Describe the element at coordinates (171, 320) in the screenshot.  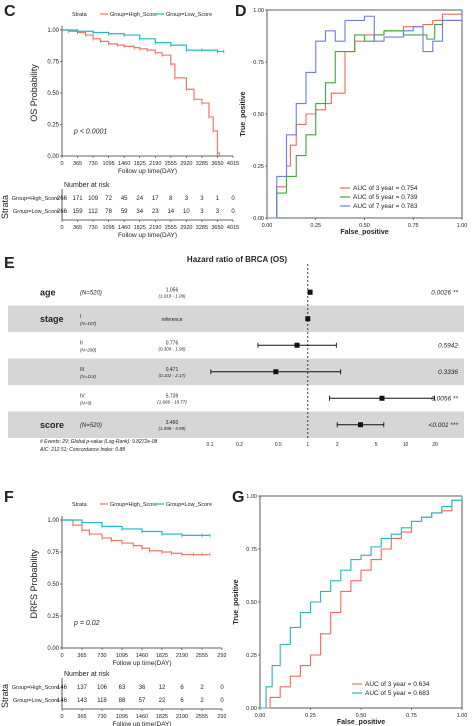
I see `forest-estimate: reference` at that location.